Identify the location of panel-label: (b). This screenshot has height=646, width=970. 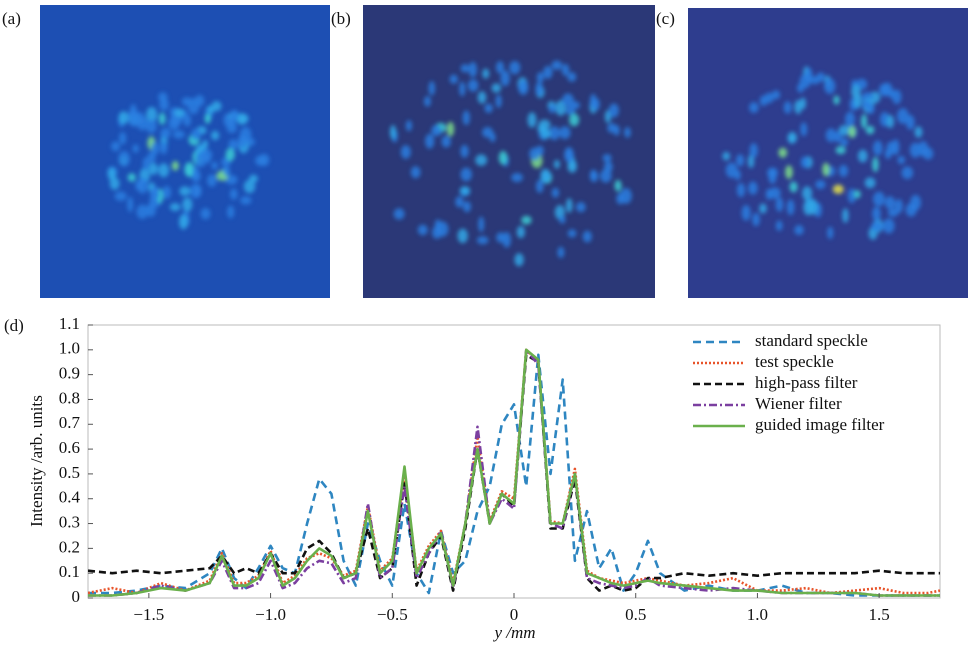
(341, 18).